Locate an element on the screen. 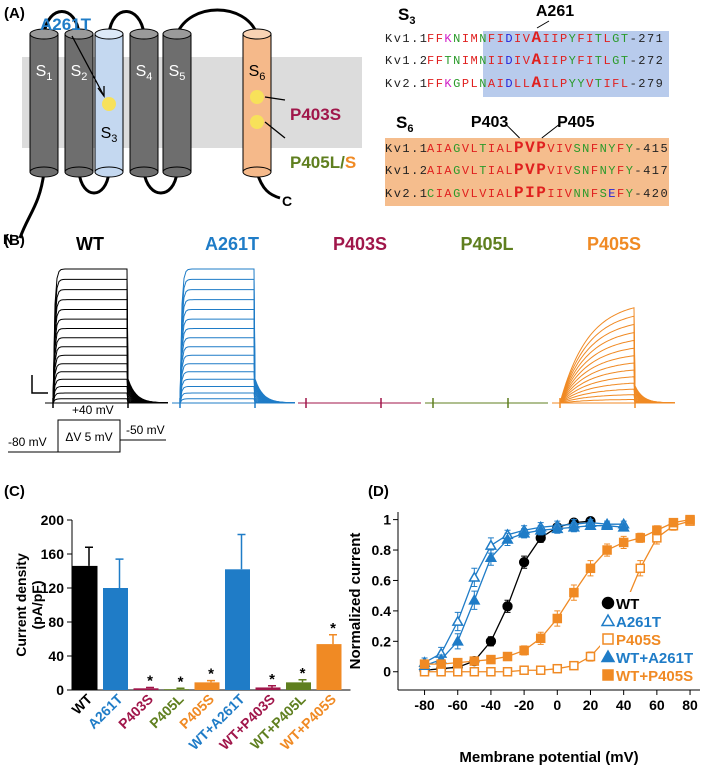  sequence: FFKGPLNAIDLLAILPYYVTIFL-279 is located at coordinates (545, 83).